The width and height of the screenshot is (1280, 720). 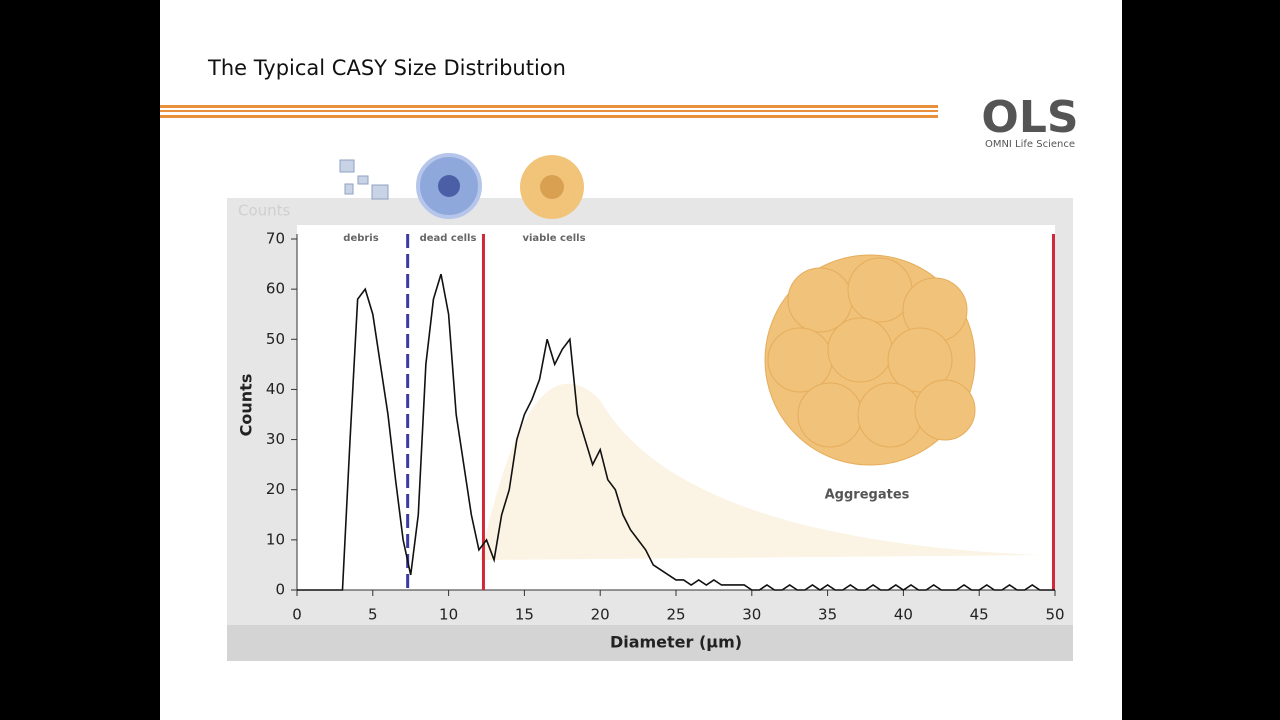 I want to click on x-tick-label: 45, so click(x=979, y=615).